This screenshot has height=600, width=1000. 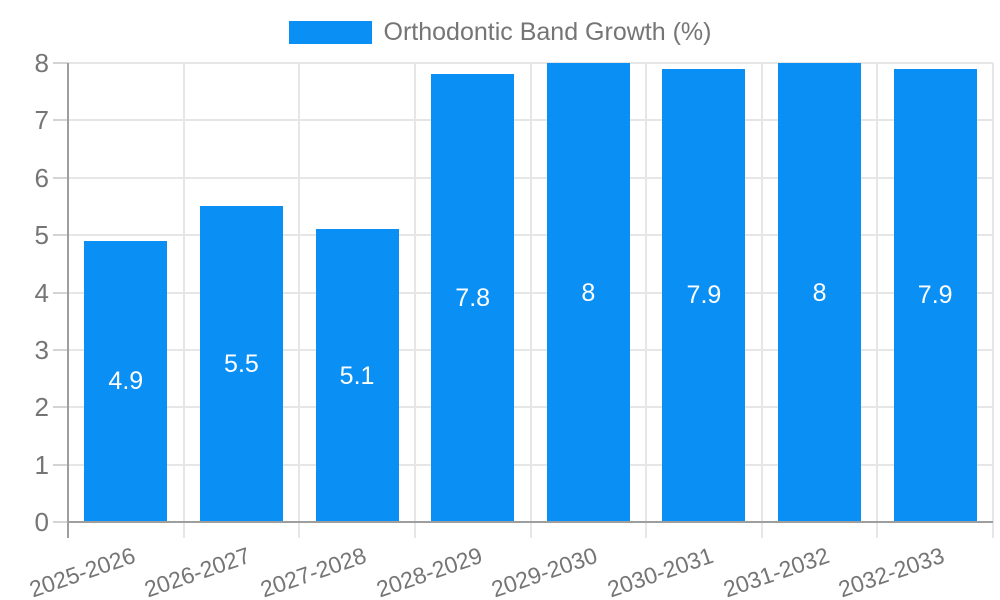 I want to click on bar: 5.1, so click(x=357, y=375).